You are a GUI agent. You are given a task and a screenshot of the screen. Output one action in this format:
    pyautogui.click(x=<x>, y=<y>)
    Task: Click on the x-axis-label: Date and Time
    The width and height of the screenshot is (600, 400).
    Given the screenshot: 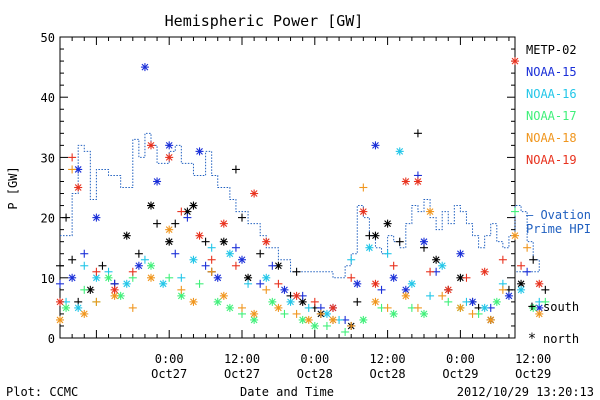 What is the action you would take?
    pyautogui.click(x=287, y=392)
    